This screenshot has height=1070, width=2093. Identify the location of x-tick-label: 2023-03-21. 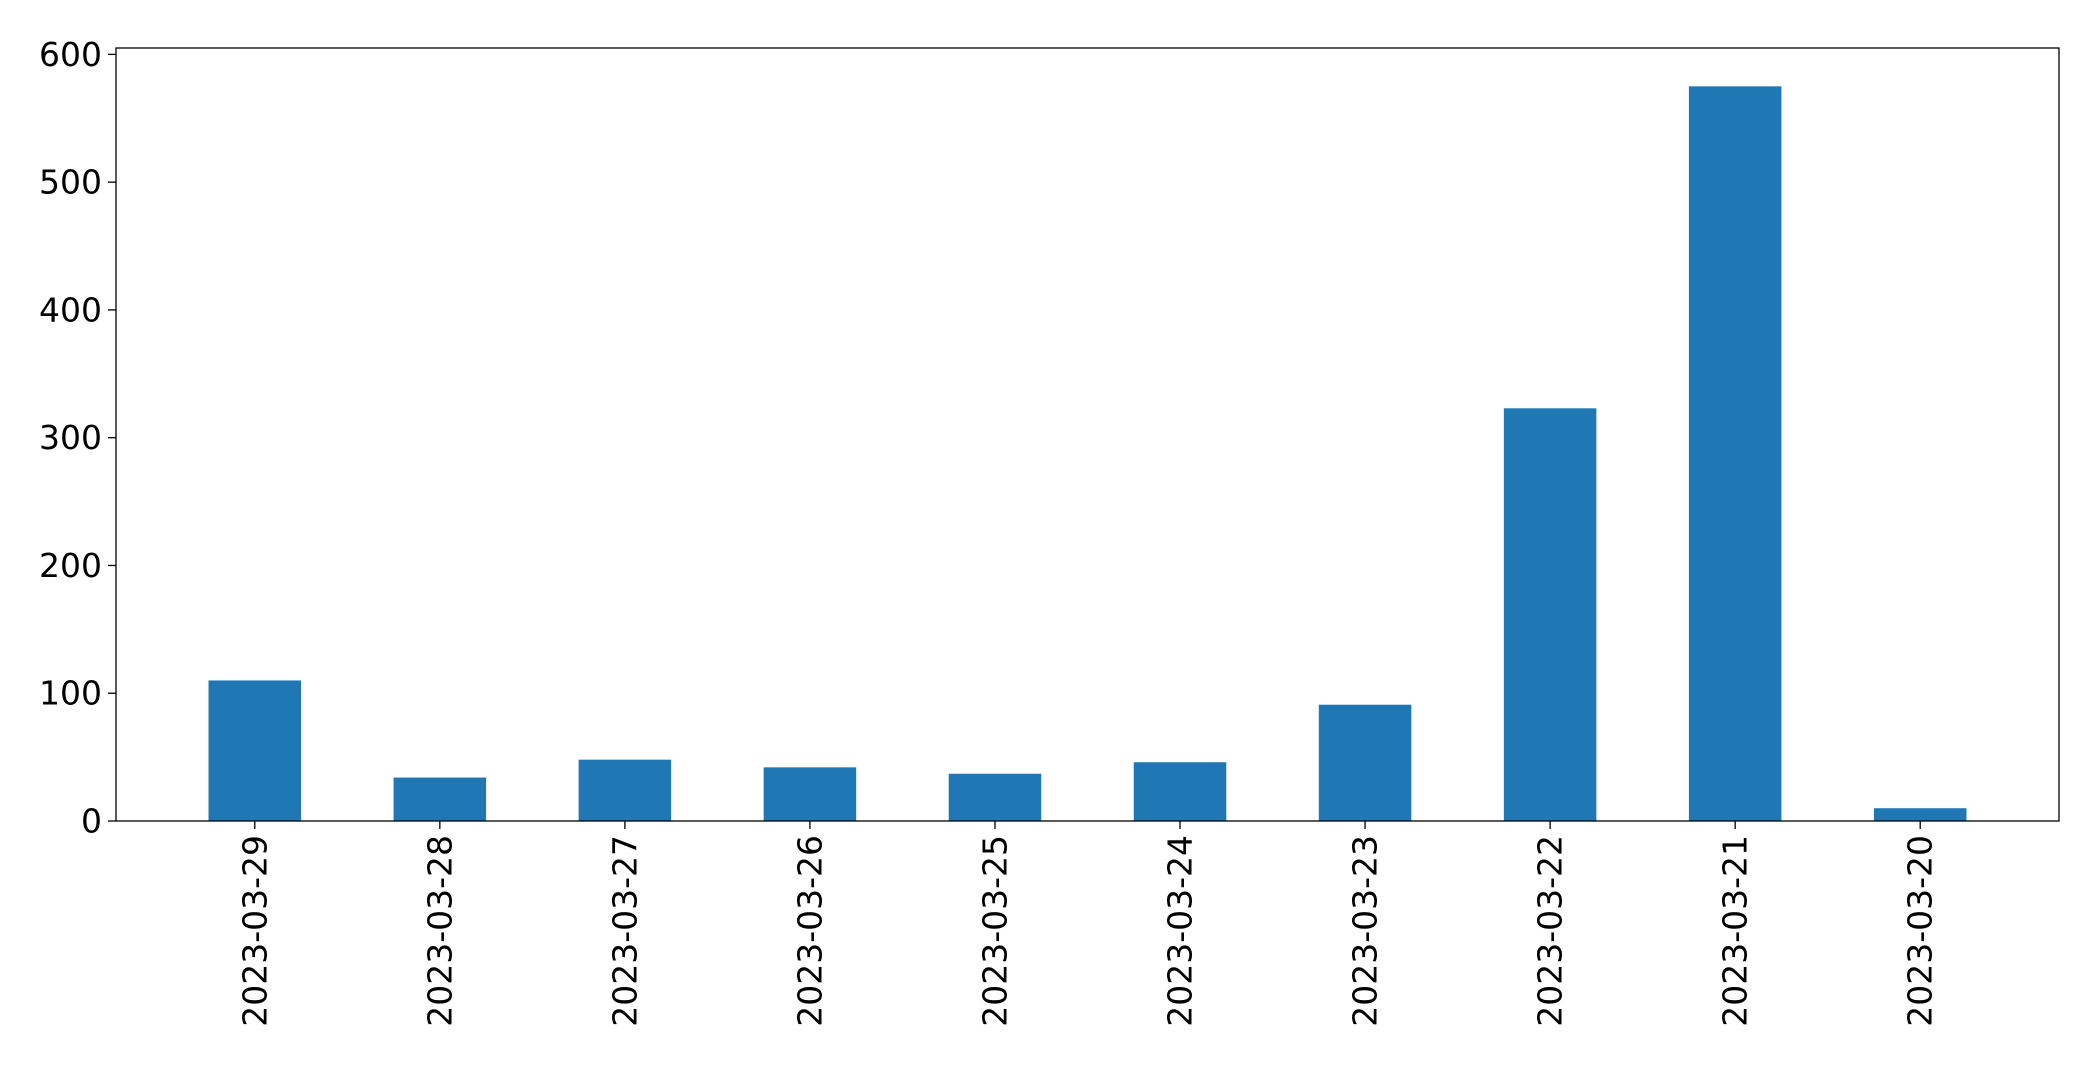
(1735, 931).